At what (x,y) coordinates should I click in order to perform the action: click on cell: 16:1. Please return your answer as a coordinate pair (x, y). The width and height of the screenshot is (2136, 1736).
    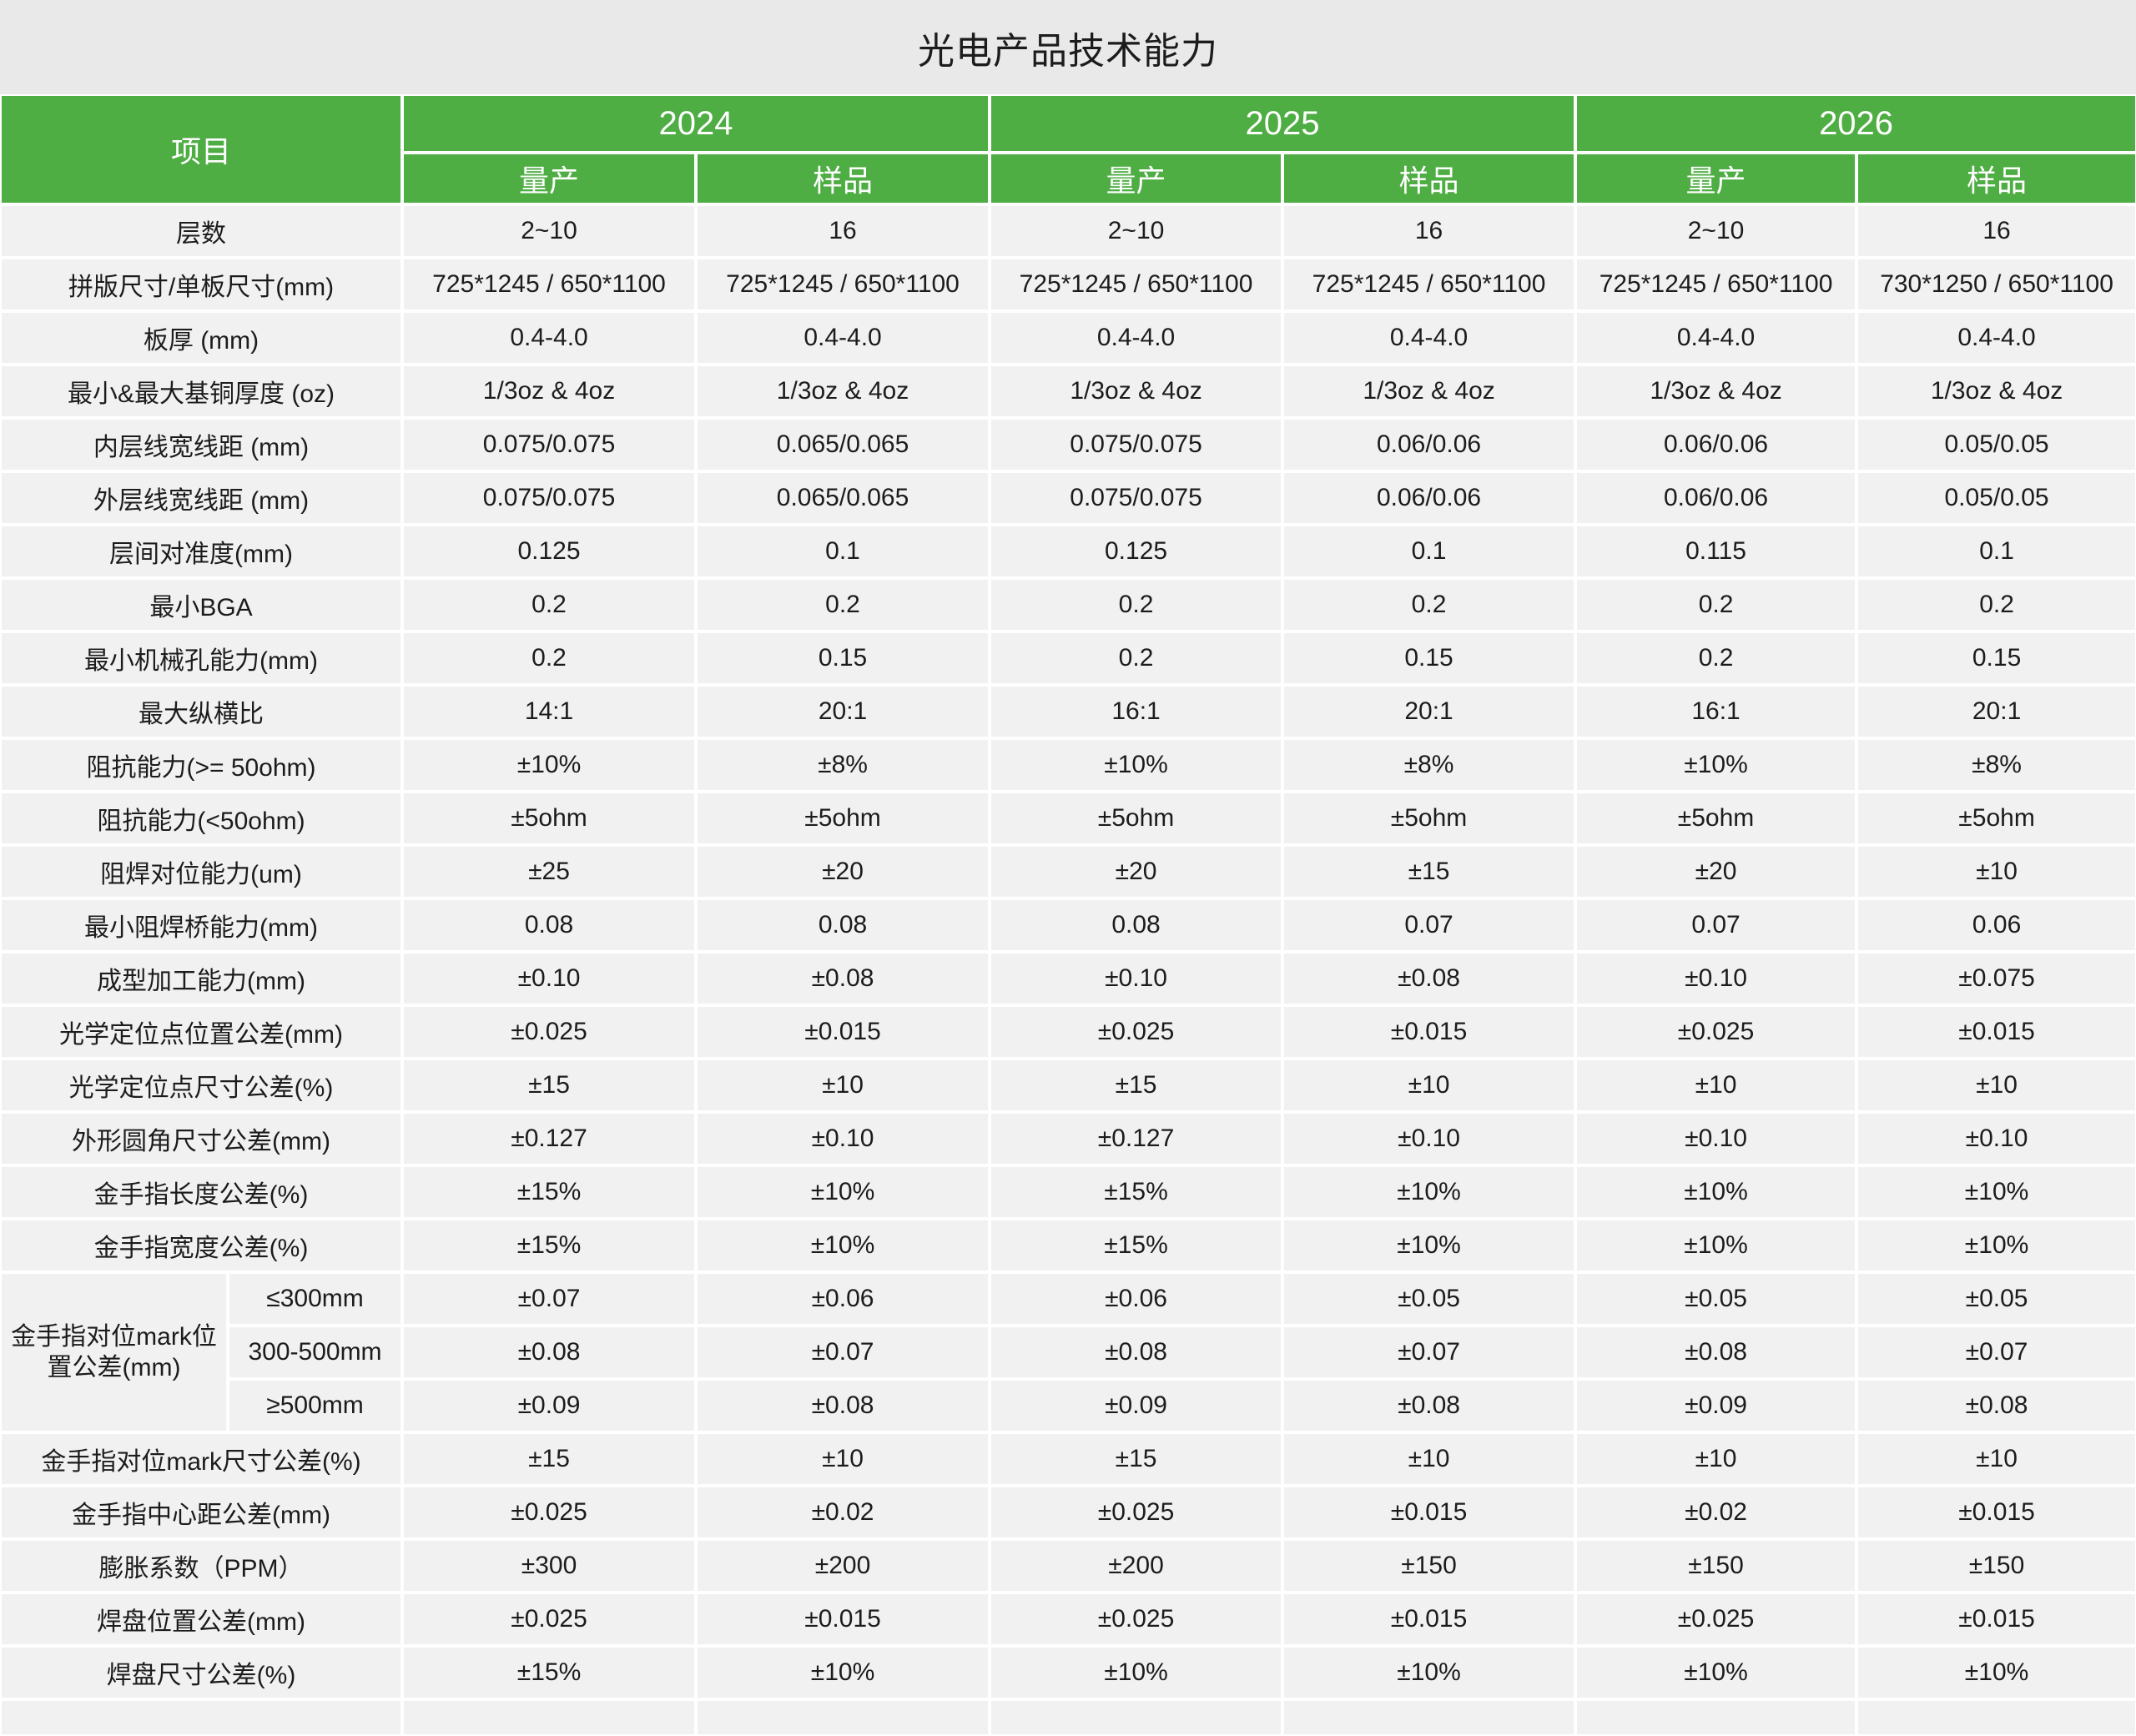
    Looking at the image, I should click on (1716, 711).